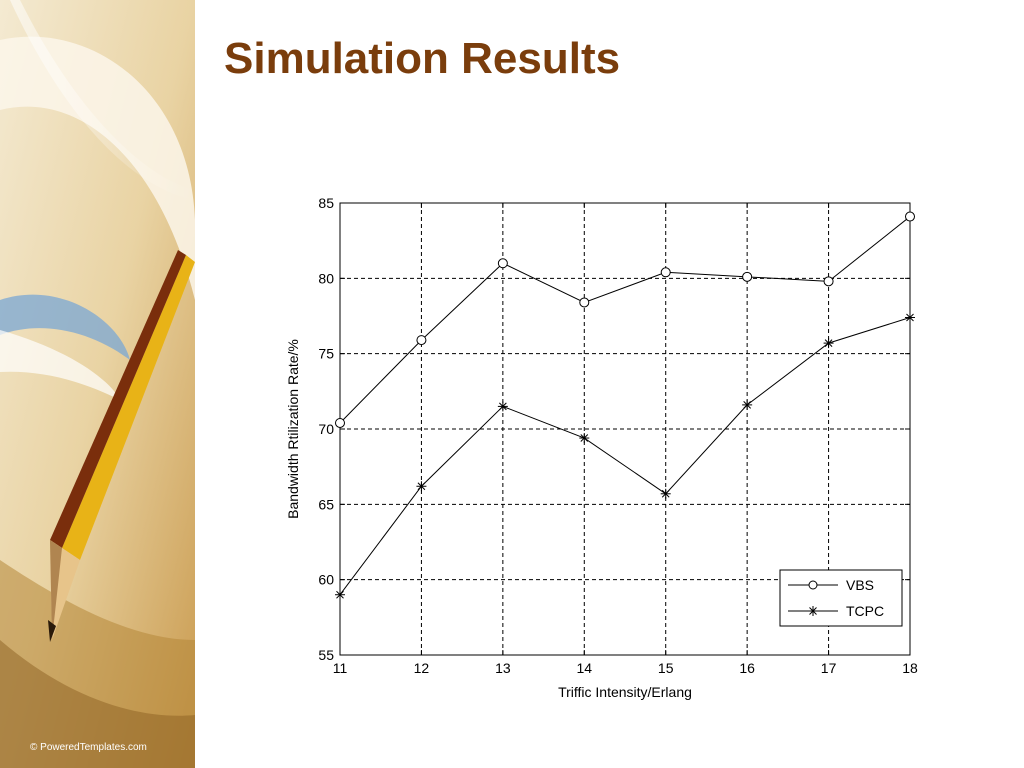 The width and height of the screenshot is (1024, 768). What do you see at coordinates (326, 504) in the screenshot?
I see `y-tick-label: 65` at bounding box center [326, 504].